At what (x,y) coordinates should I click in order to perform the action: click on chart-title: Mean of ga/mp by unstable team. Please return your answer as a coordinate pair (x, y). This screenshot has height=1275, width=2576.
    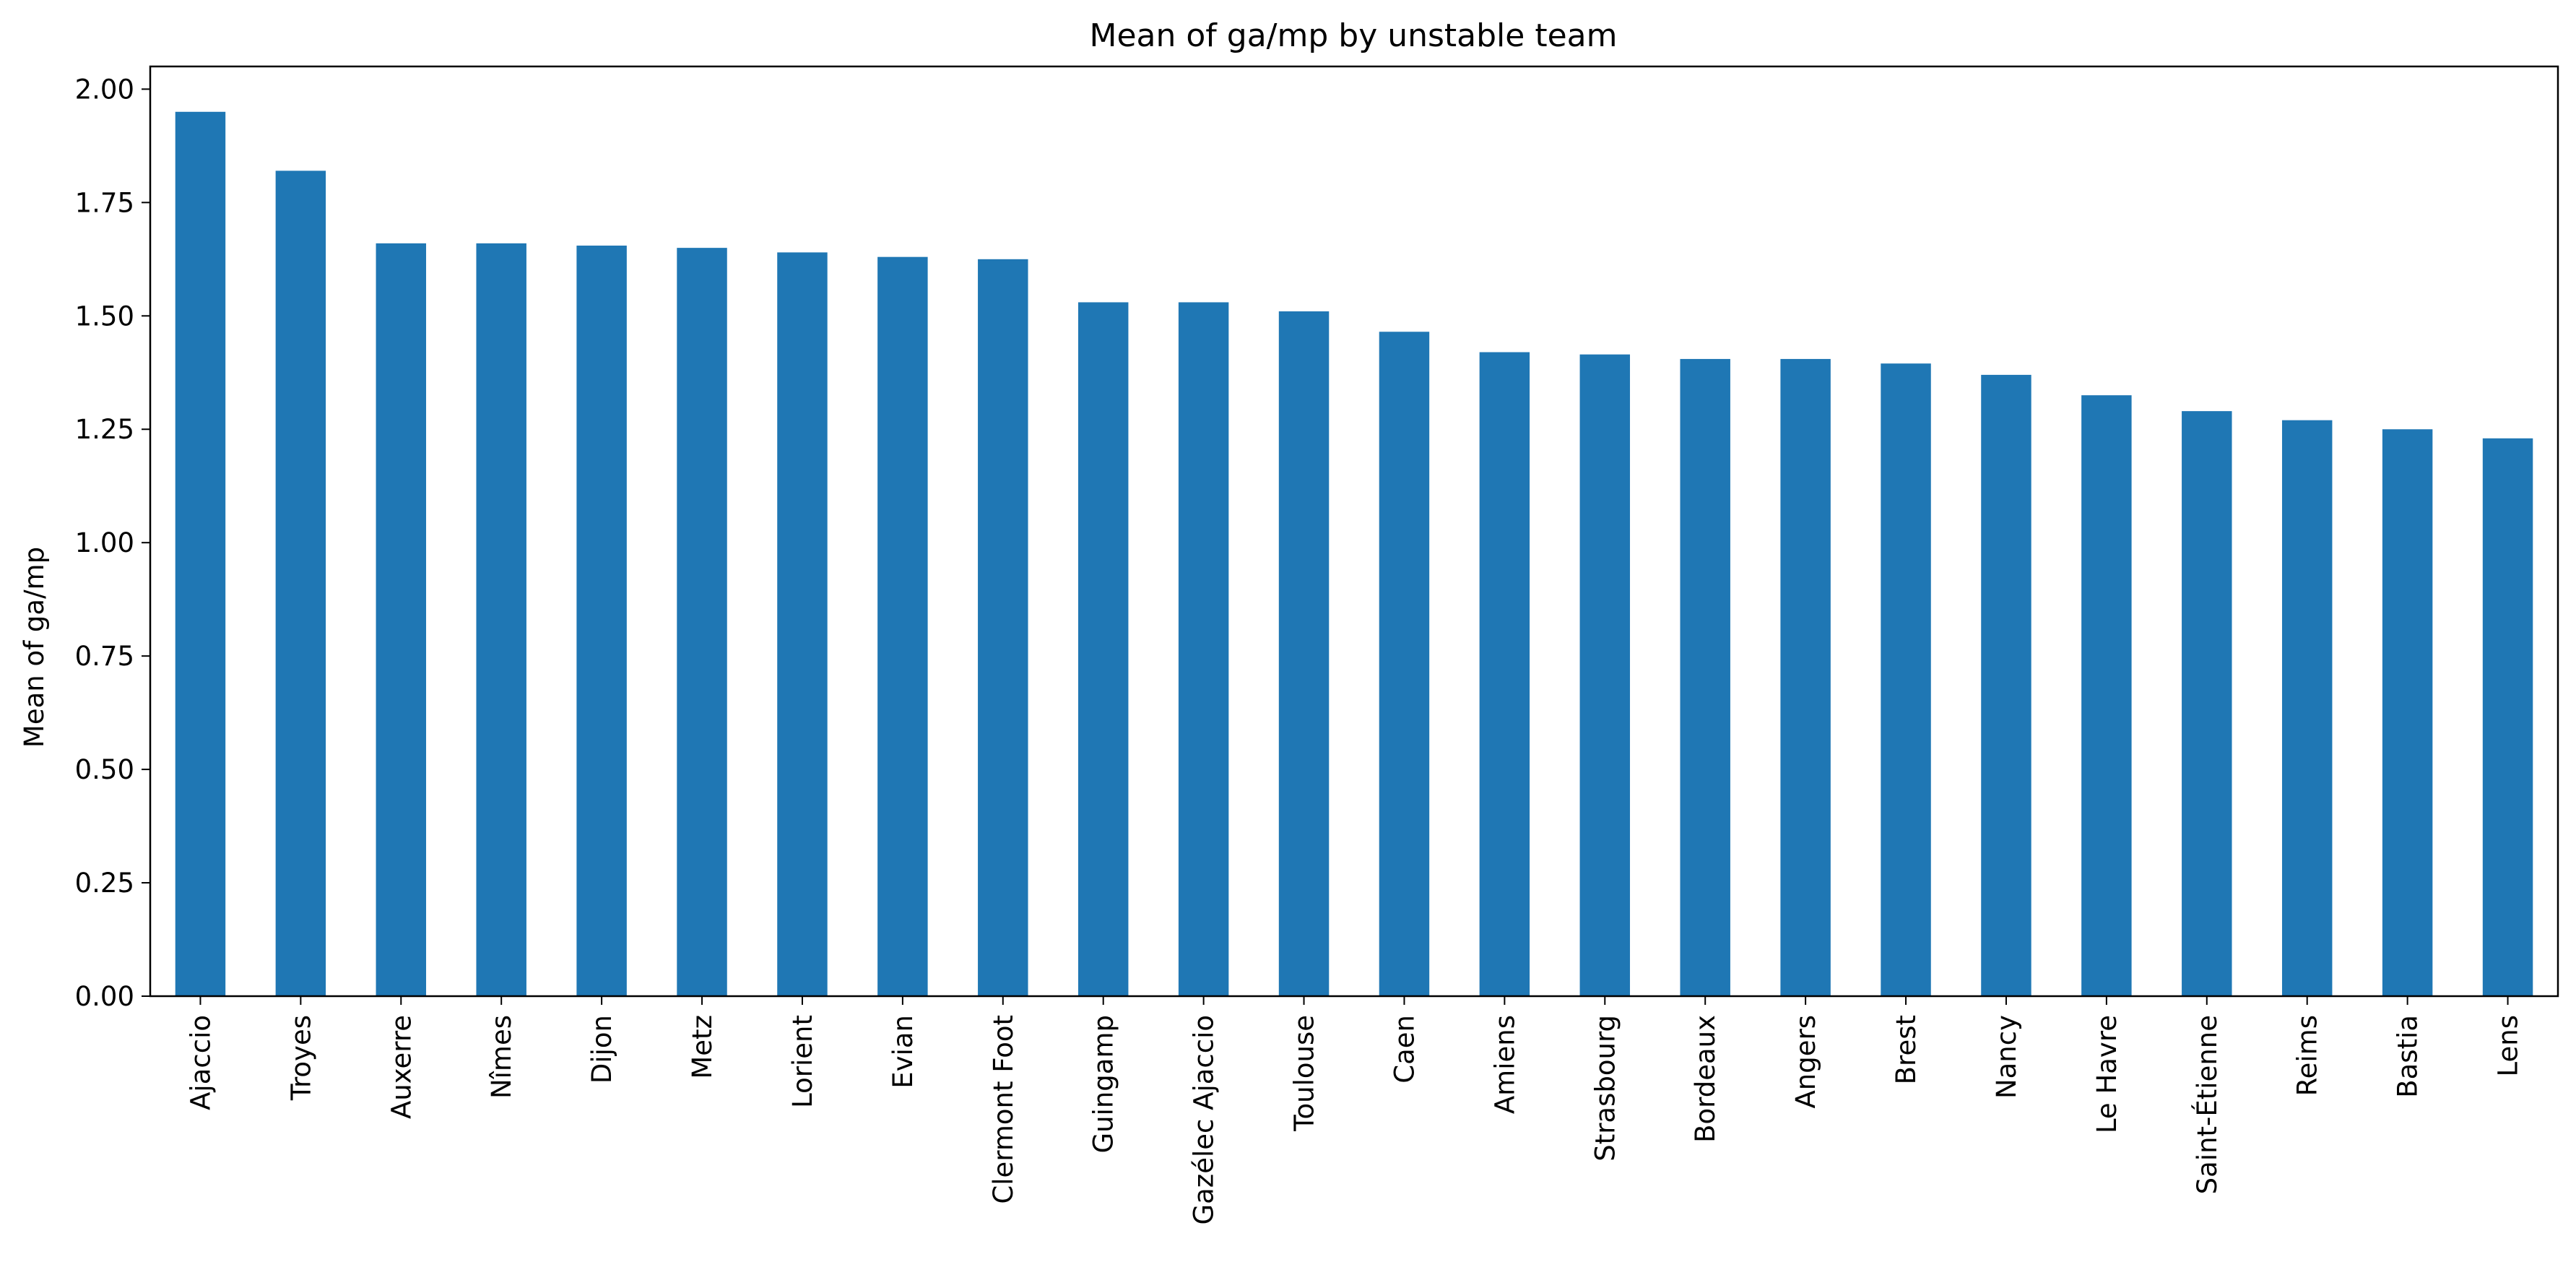
    Looking at the image, I should click on (1354, 35).